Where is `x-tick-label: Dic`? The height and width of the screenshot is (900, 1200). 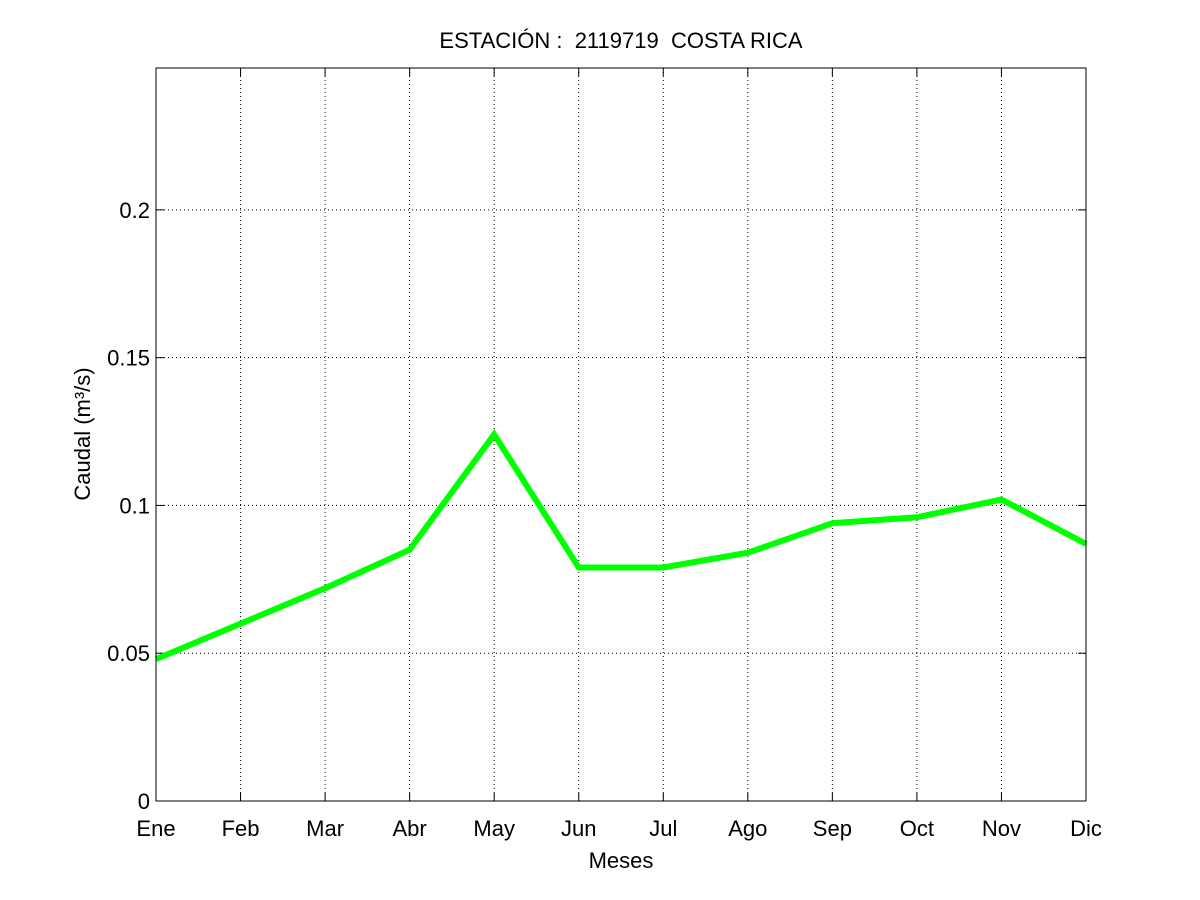
x-tick-label: Dic is located at coordinates (1086, 828).